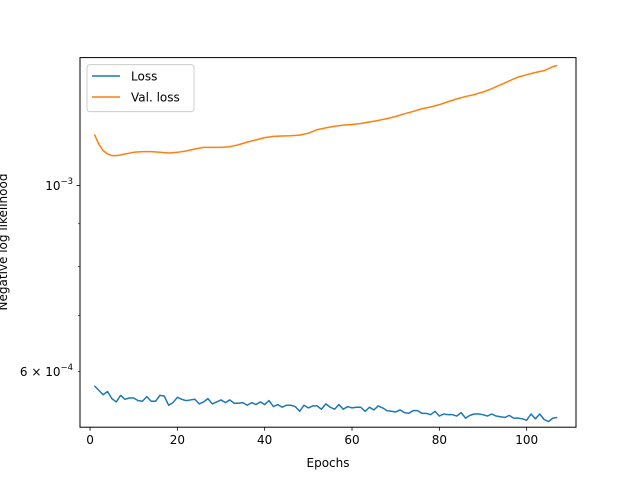 The width and height of the screenshot is (640, 484). Describe the element at coordinates (50, 278) in the screenshot. I see `y-axis-ticks: 10−3 6 × 10−4` at that location.